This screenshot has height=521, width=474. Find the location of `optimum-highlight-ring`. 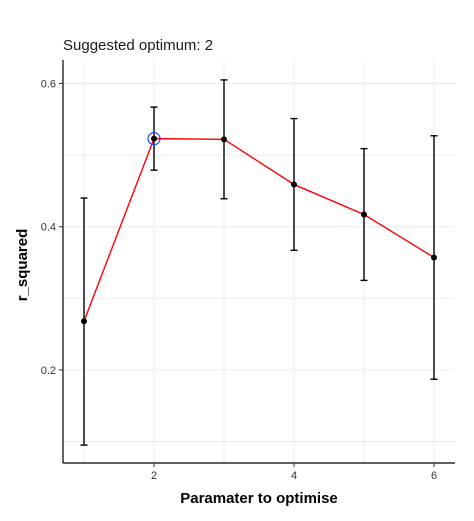

optimum-highlight-ring is located at coordinates (154, 139).